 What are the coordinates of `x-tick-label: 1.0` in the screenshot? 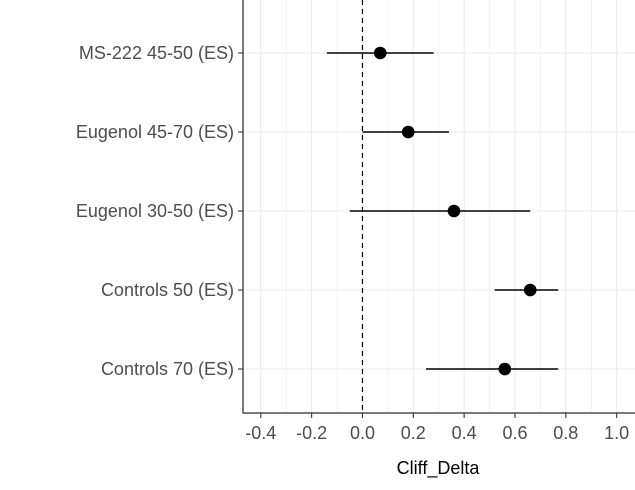 It's located at (616, 433).